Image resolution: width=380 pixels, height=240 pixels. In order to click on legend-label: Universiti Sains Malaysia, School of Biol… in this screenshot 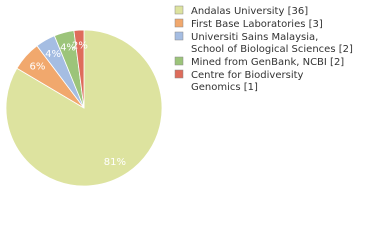, I will do `click(272, 43)`.